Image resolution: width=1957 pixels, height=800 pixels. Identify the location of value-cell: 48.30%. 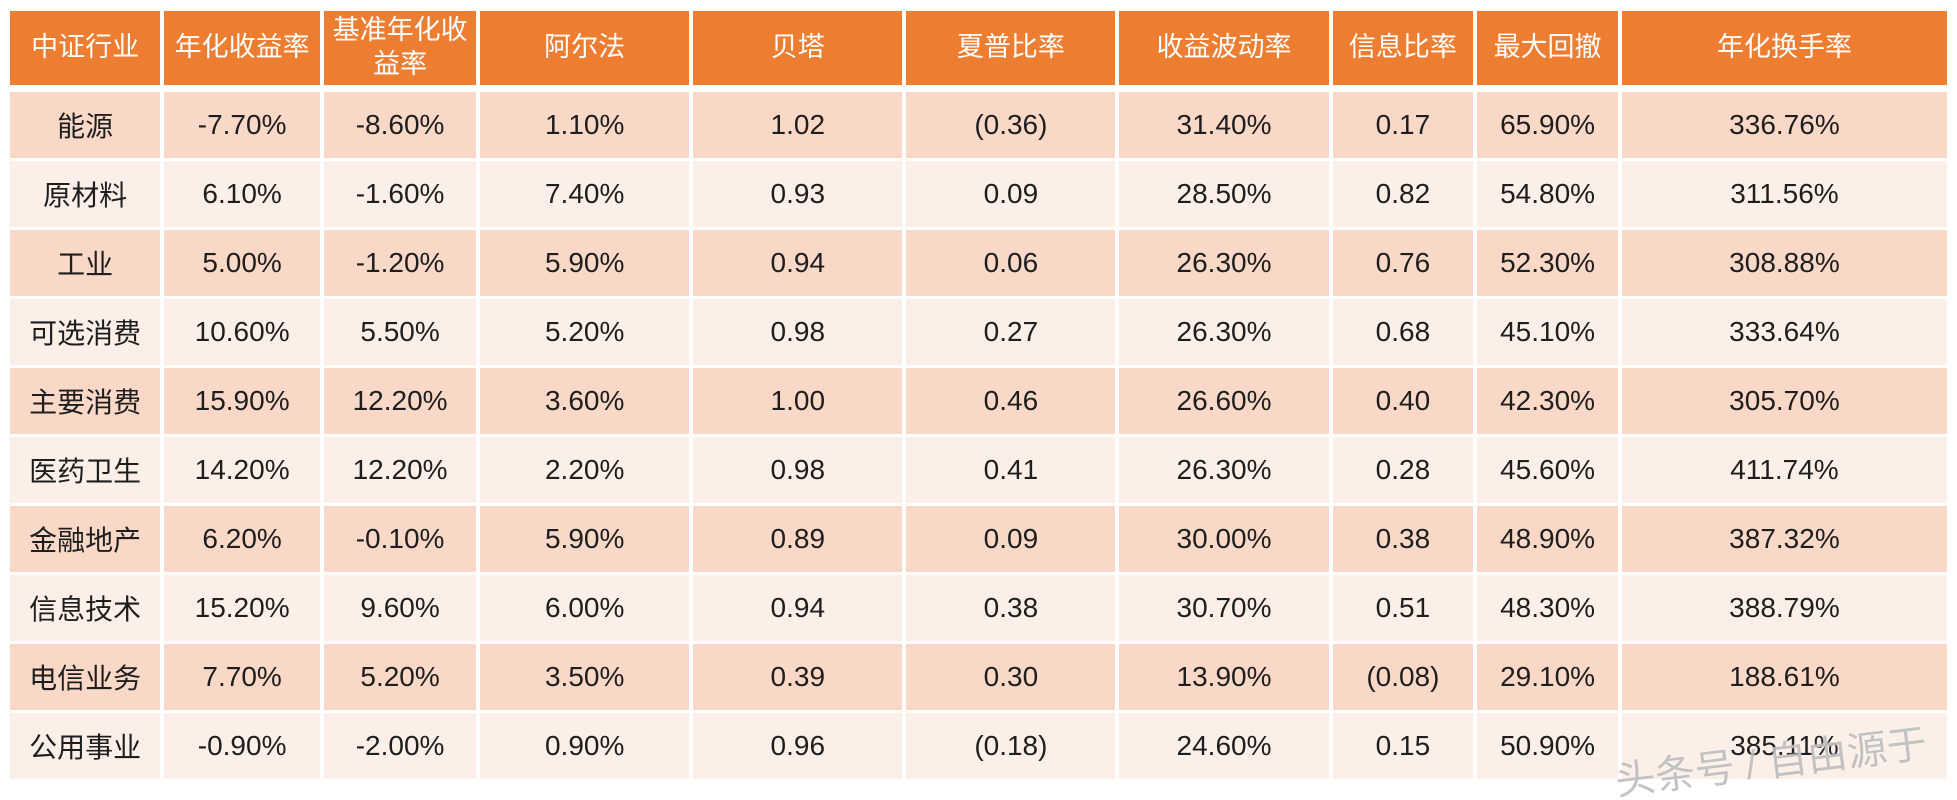
(1547, 608).